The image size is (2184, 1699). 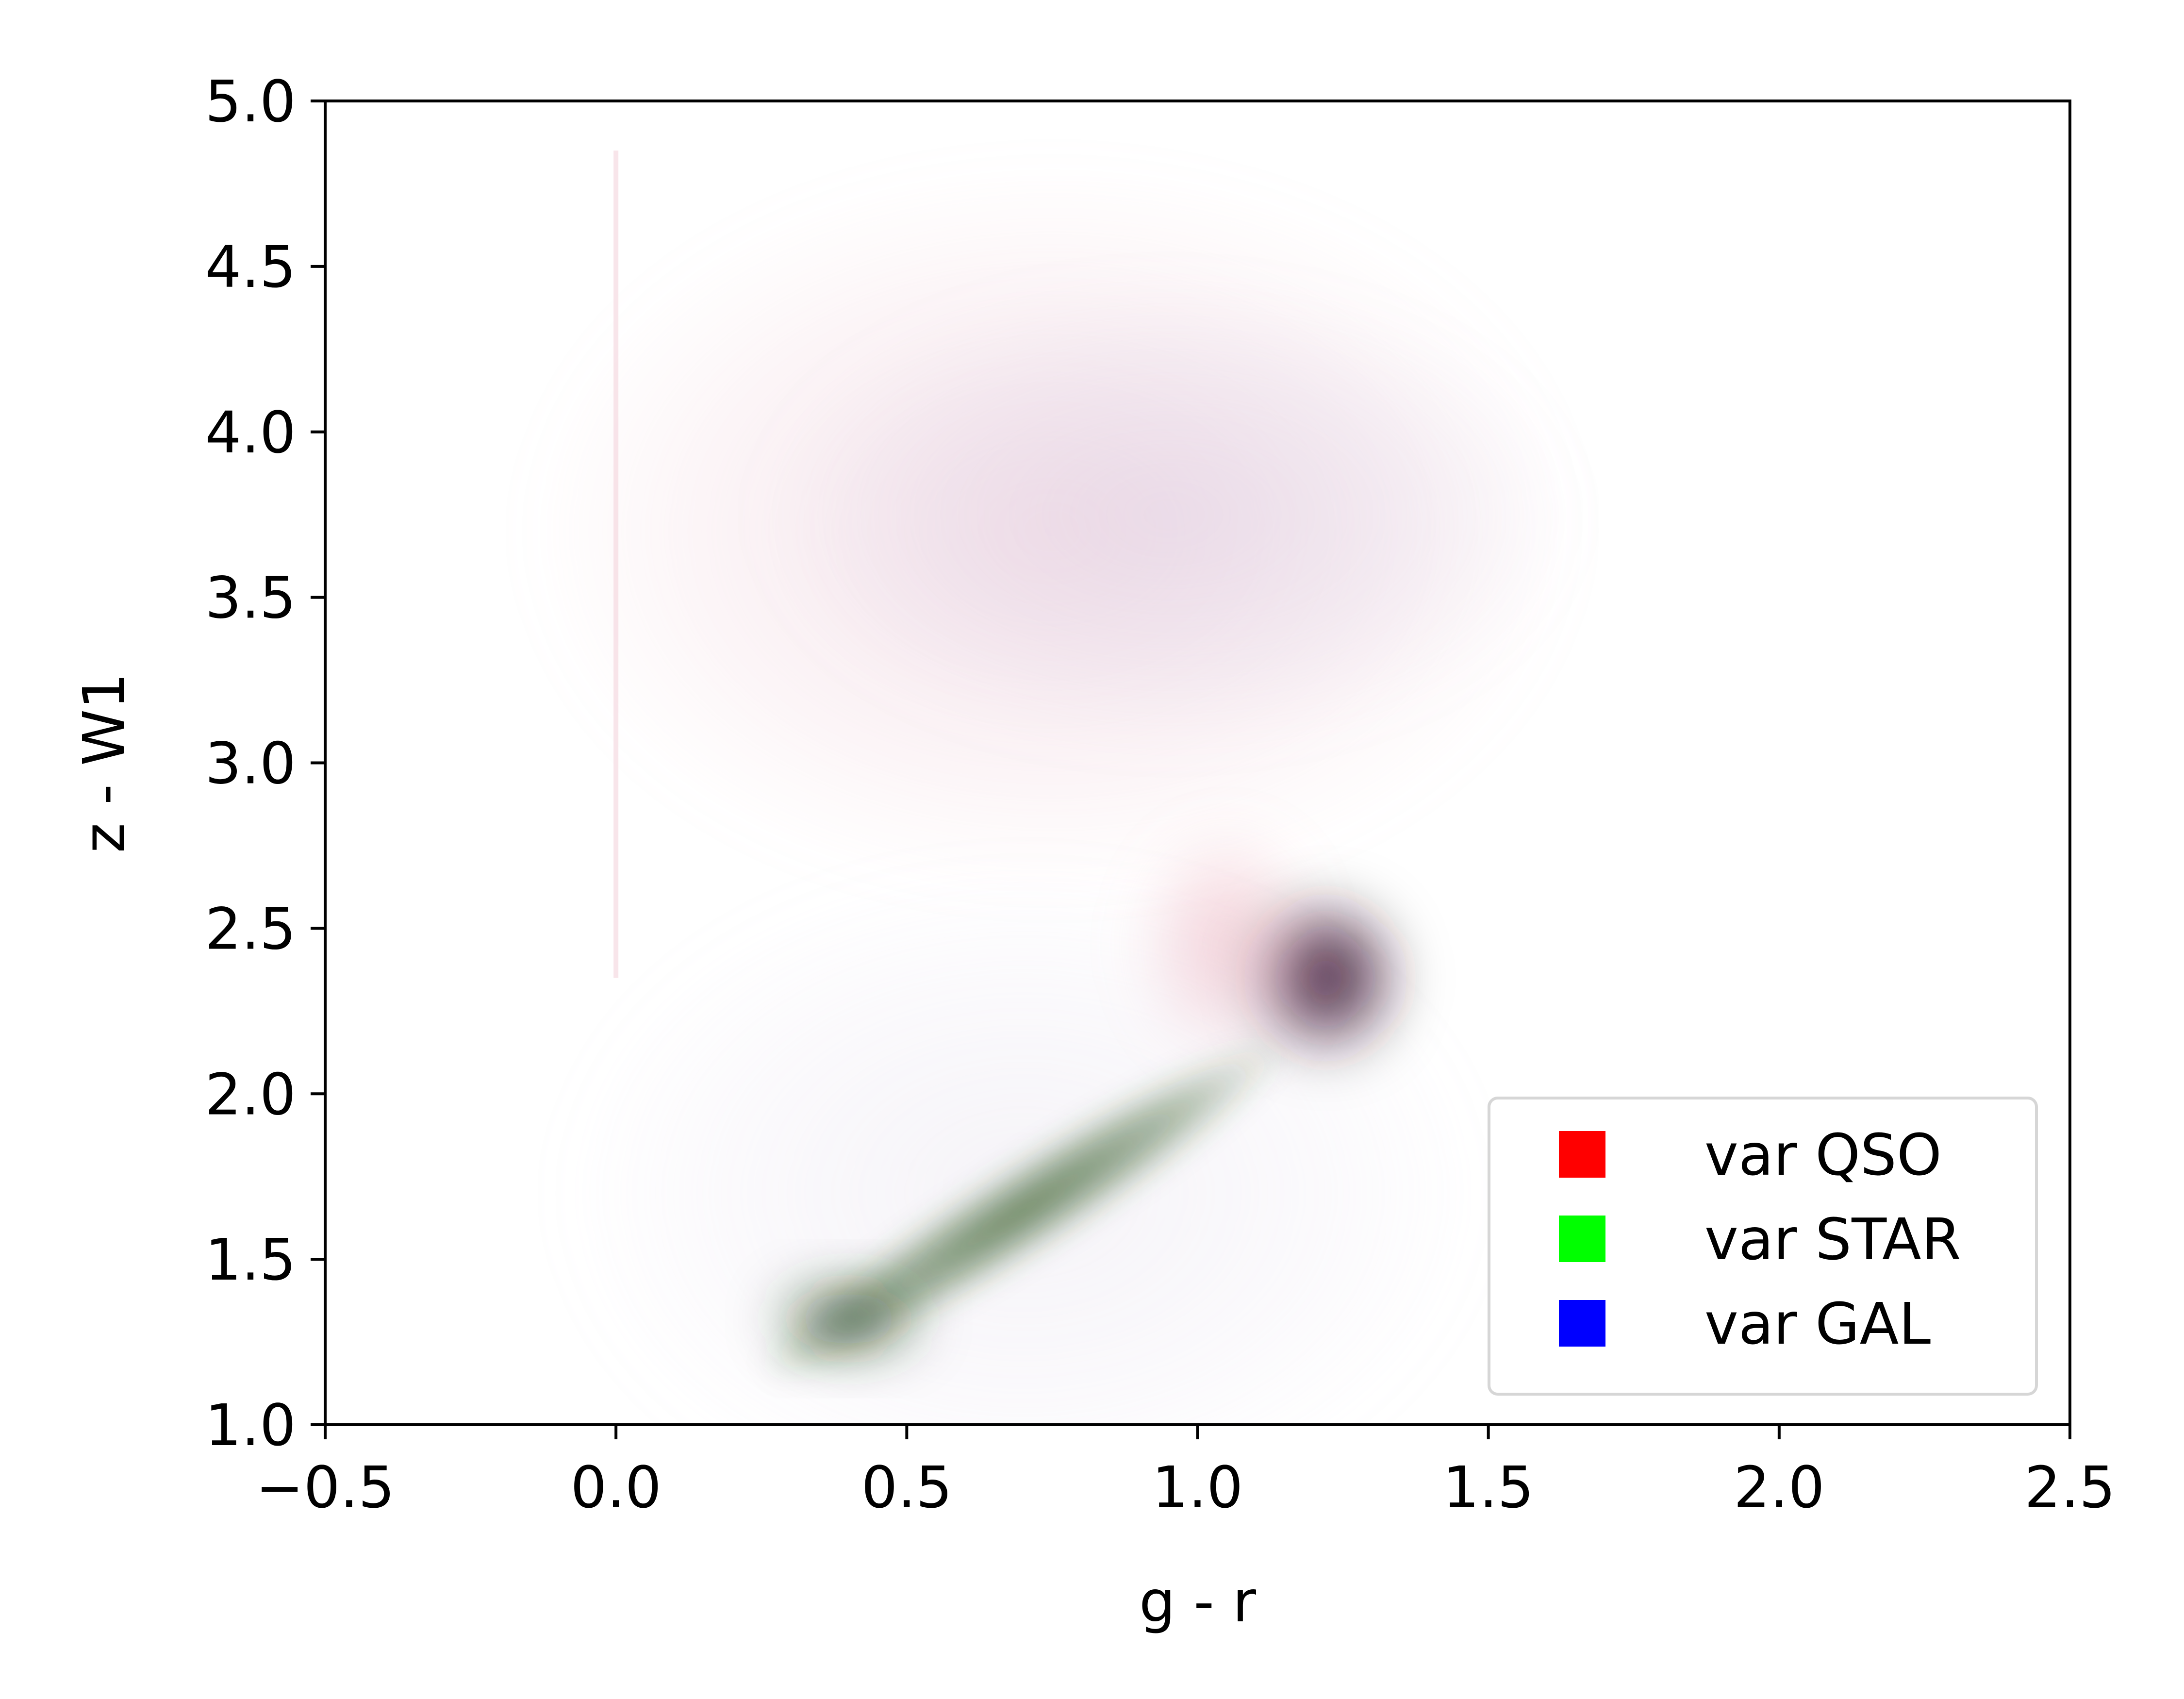 I want to click on y-tick-label: 2.5, so click(x=250, y=928).